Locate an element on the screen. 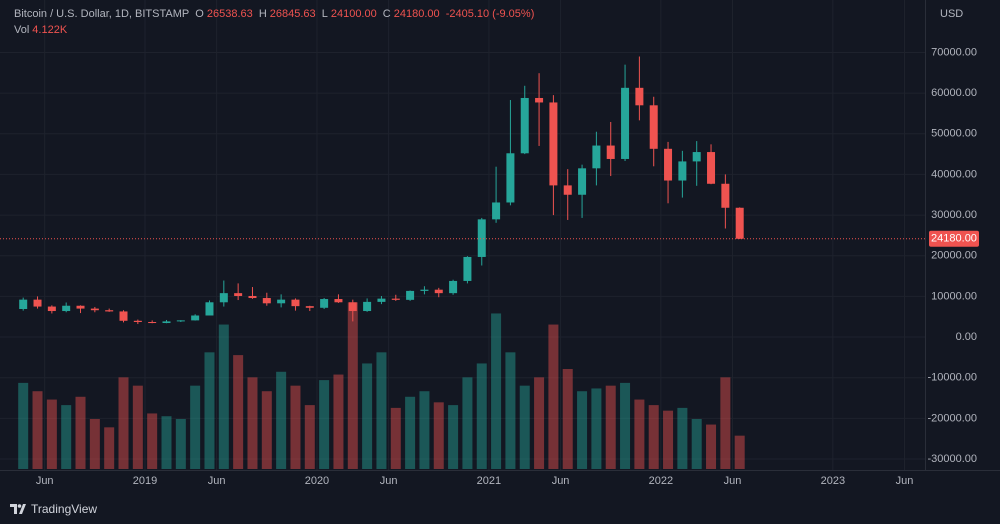 The width and height of the screenshot is (1000, 524). x-tick-label: 2021 is located at coordinates (489, 481).